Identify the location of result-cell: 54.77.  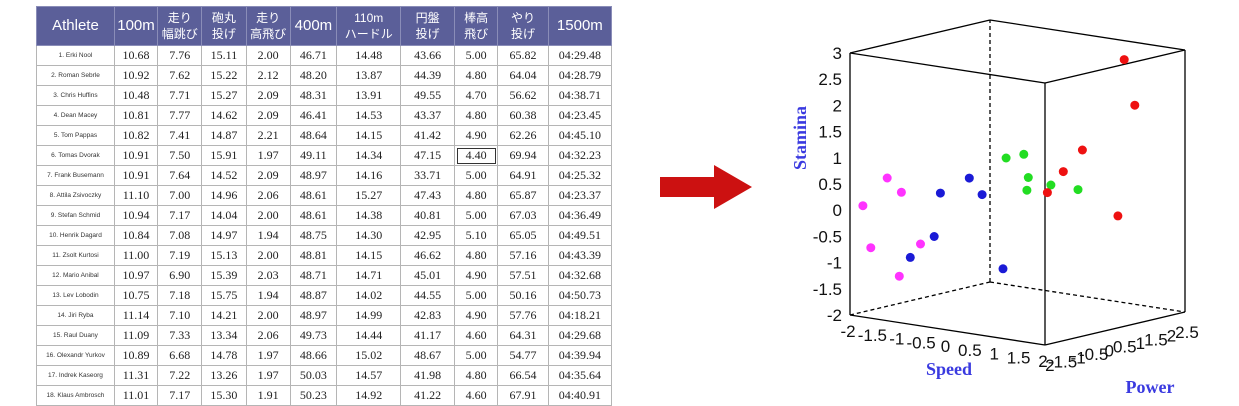
(523, 355).